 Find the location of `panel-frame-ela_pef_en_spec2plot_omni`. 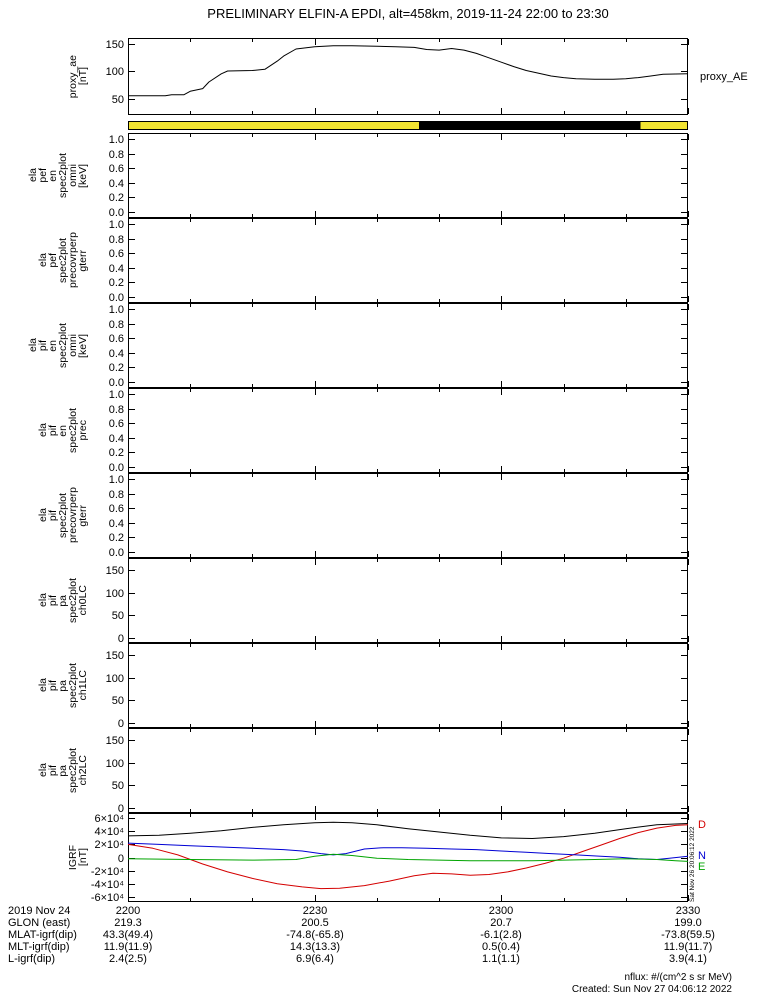

panel-frame-ela_pef_en_spec2plot_omni is located at coordinates (408, 175).